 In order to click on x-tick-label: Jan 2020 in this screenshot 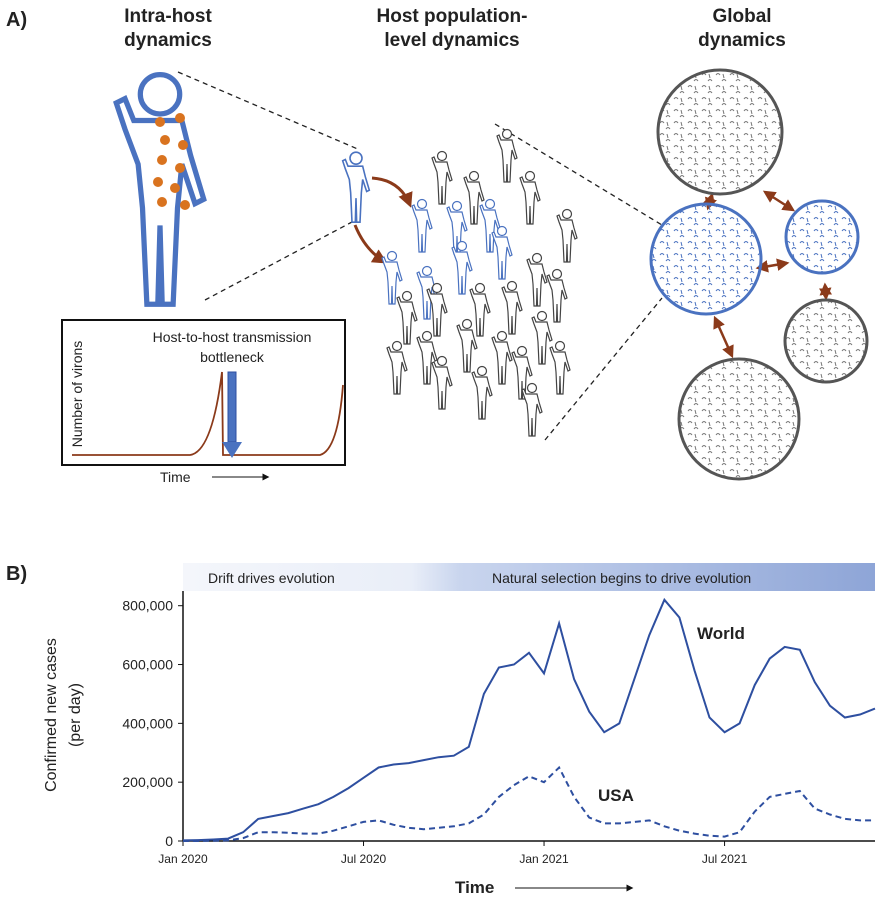, I will do `click(183, 859)`.